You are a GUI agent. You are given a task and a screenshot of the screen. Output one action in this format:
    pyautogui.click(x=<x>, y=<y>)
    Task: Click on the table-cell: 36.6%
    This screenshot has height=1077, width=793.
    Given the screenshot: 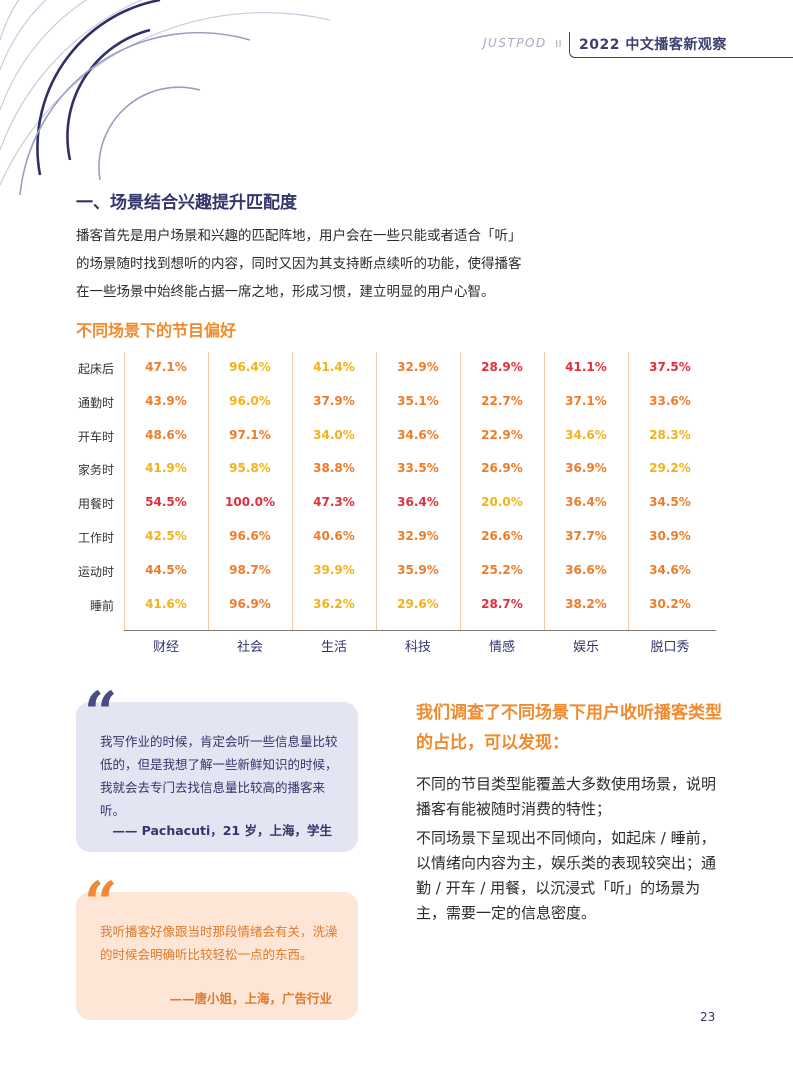 What is the action you would take?
    pyautogui.click(x=586, y=569)
    